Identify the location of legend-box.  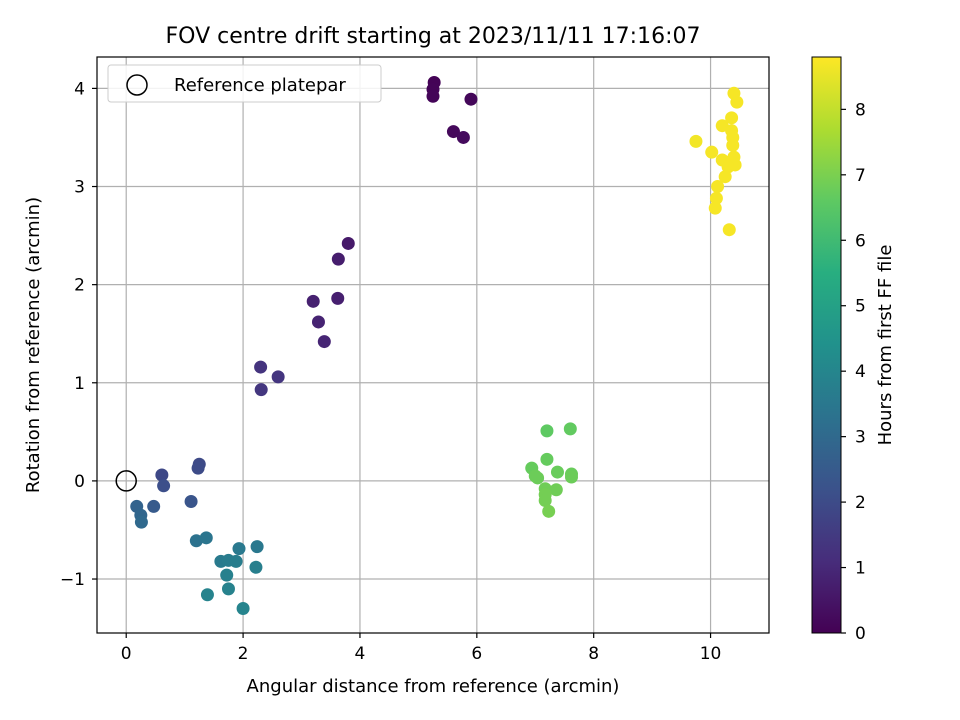
(244, 83).